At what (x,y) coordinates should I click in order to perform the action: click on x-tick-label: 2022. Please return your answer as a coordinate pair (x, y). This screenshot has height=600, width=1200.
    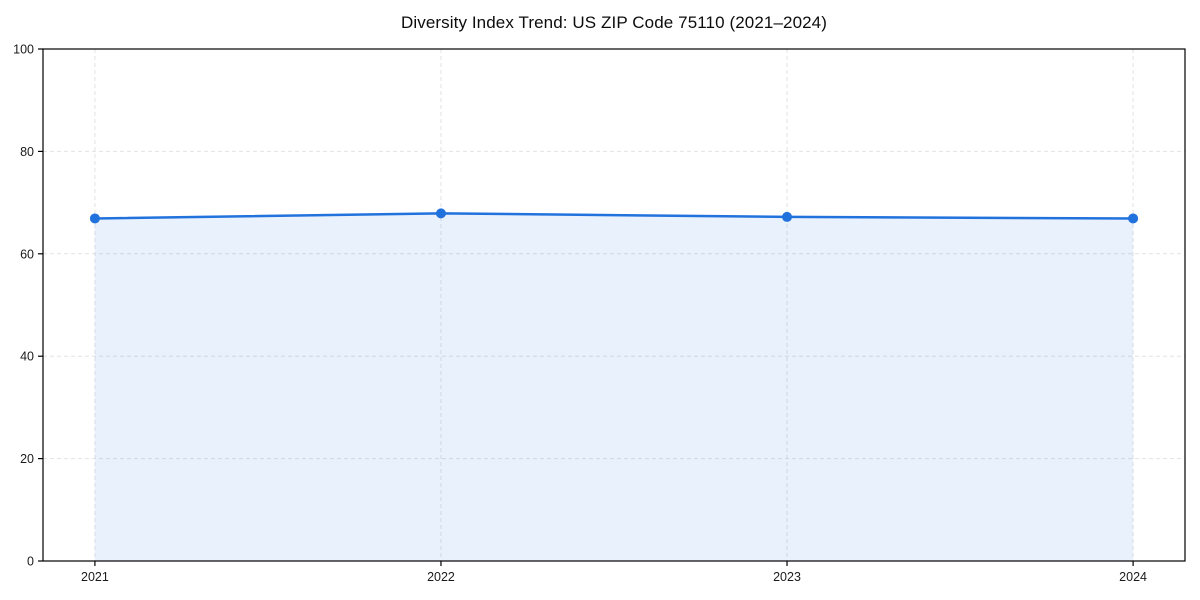
    Looking at the image, I should click on (441, 577).